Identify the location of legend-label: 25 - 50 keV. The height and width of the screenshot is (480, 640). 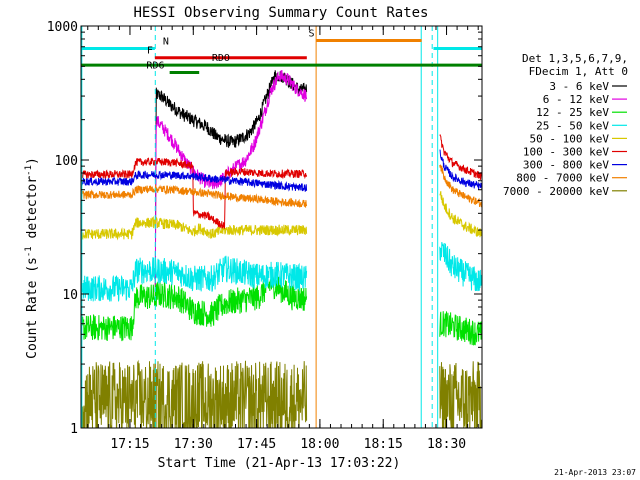
(572, 125).